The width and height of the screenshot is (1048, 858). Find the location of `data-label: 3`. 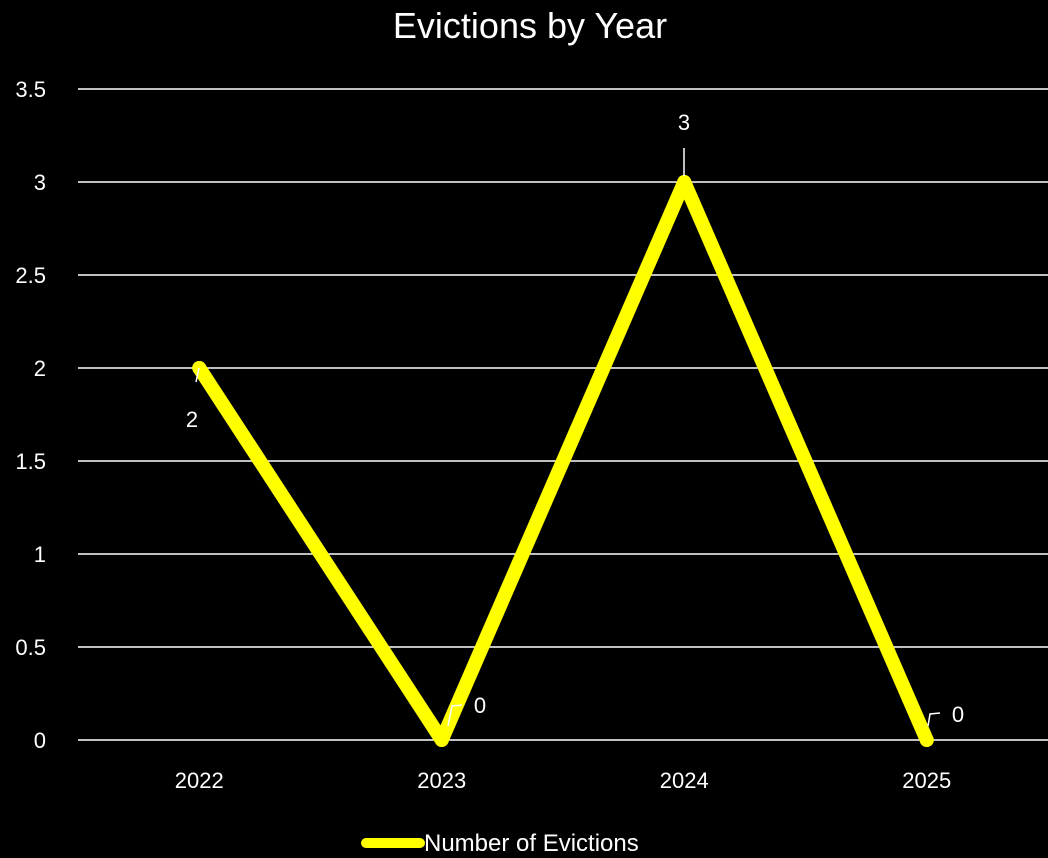

data-label: 3 is located at coordinates (684, 122).